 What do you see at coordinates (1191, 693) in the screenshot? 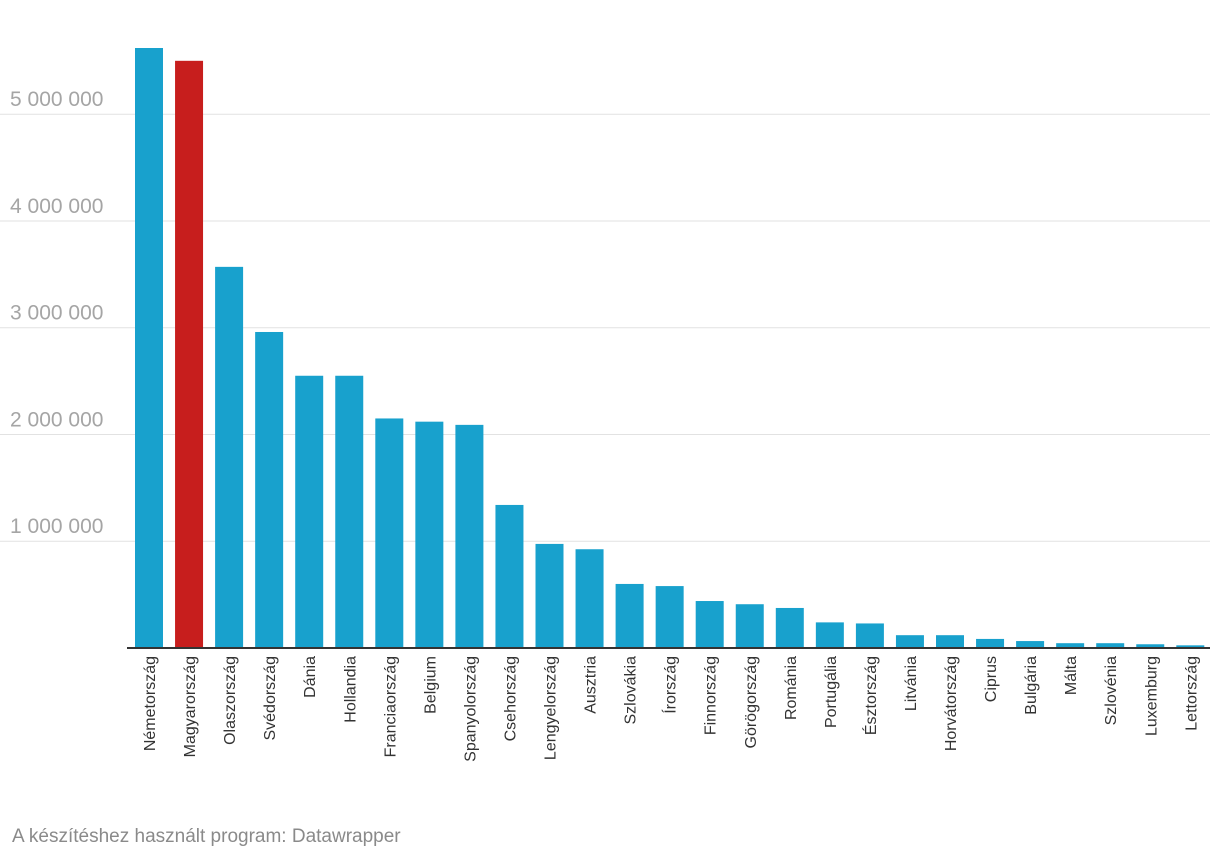
I see `x-tick-label: Lettország` at bounding box center [1191, 693].